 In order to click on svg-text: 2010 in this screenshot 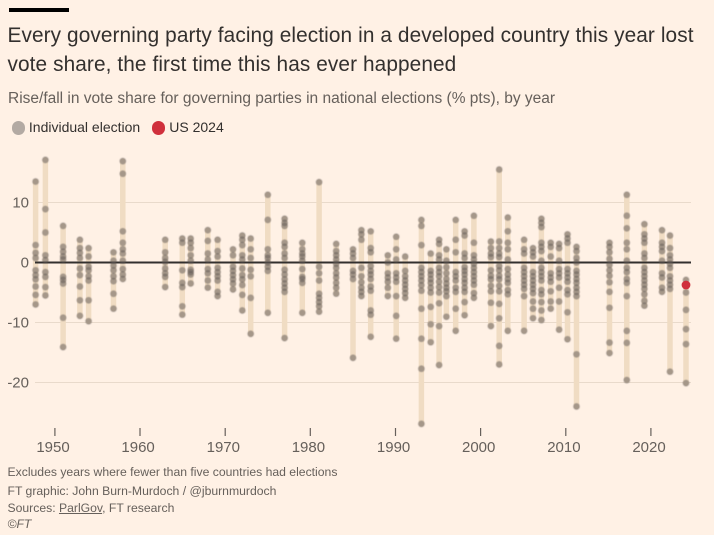, I will do `click(563, 447)`.